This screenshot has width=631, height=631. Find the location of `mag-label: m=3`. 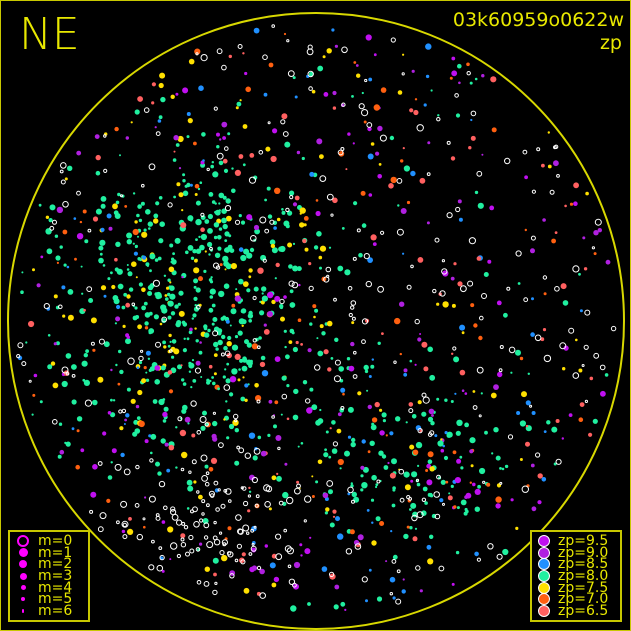

mag-label: m=3 is located at coordinates (55, 576).